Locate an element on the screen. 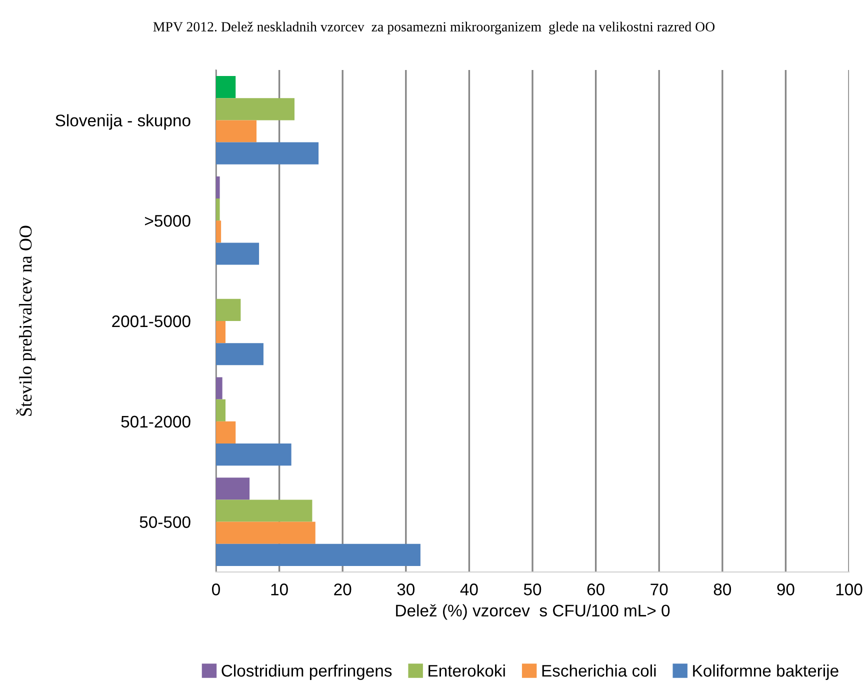 The image size is (868, 695). y-tick-label: 2001-5000 is located at coordinates (151, 321).